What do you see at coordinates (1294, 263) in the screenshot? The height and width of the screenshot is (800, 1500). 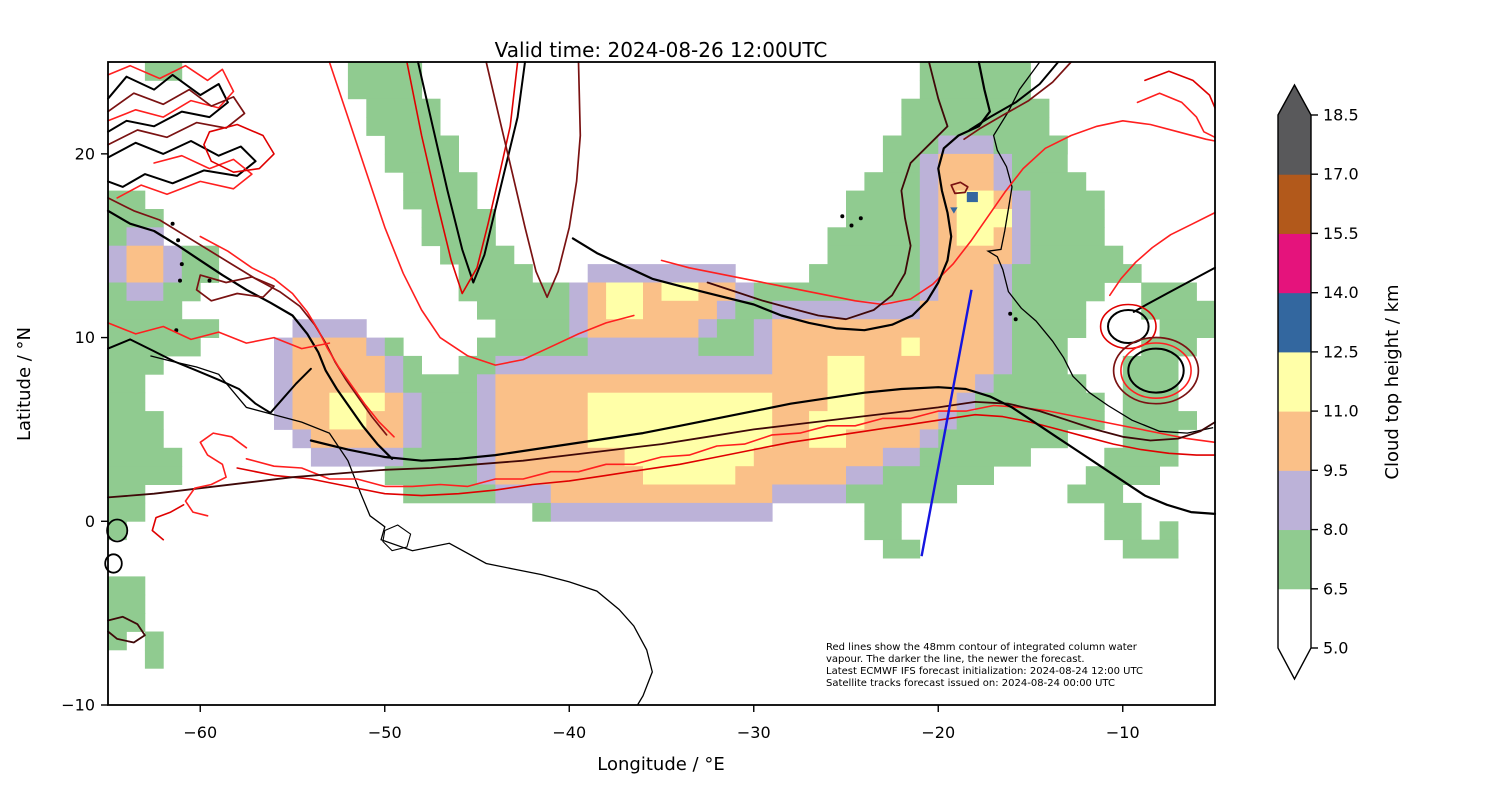 I see `colorbar-segment` at bounding box center [1294, 263].